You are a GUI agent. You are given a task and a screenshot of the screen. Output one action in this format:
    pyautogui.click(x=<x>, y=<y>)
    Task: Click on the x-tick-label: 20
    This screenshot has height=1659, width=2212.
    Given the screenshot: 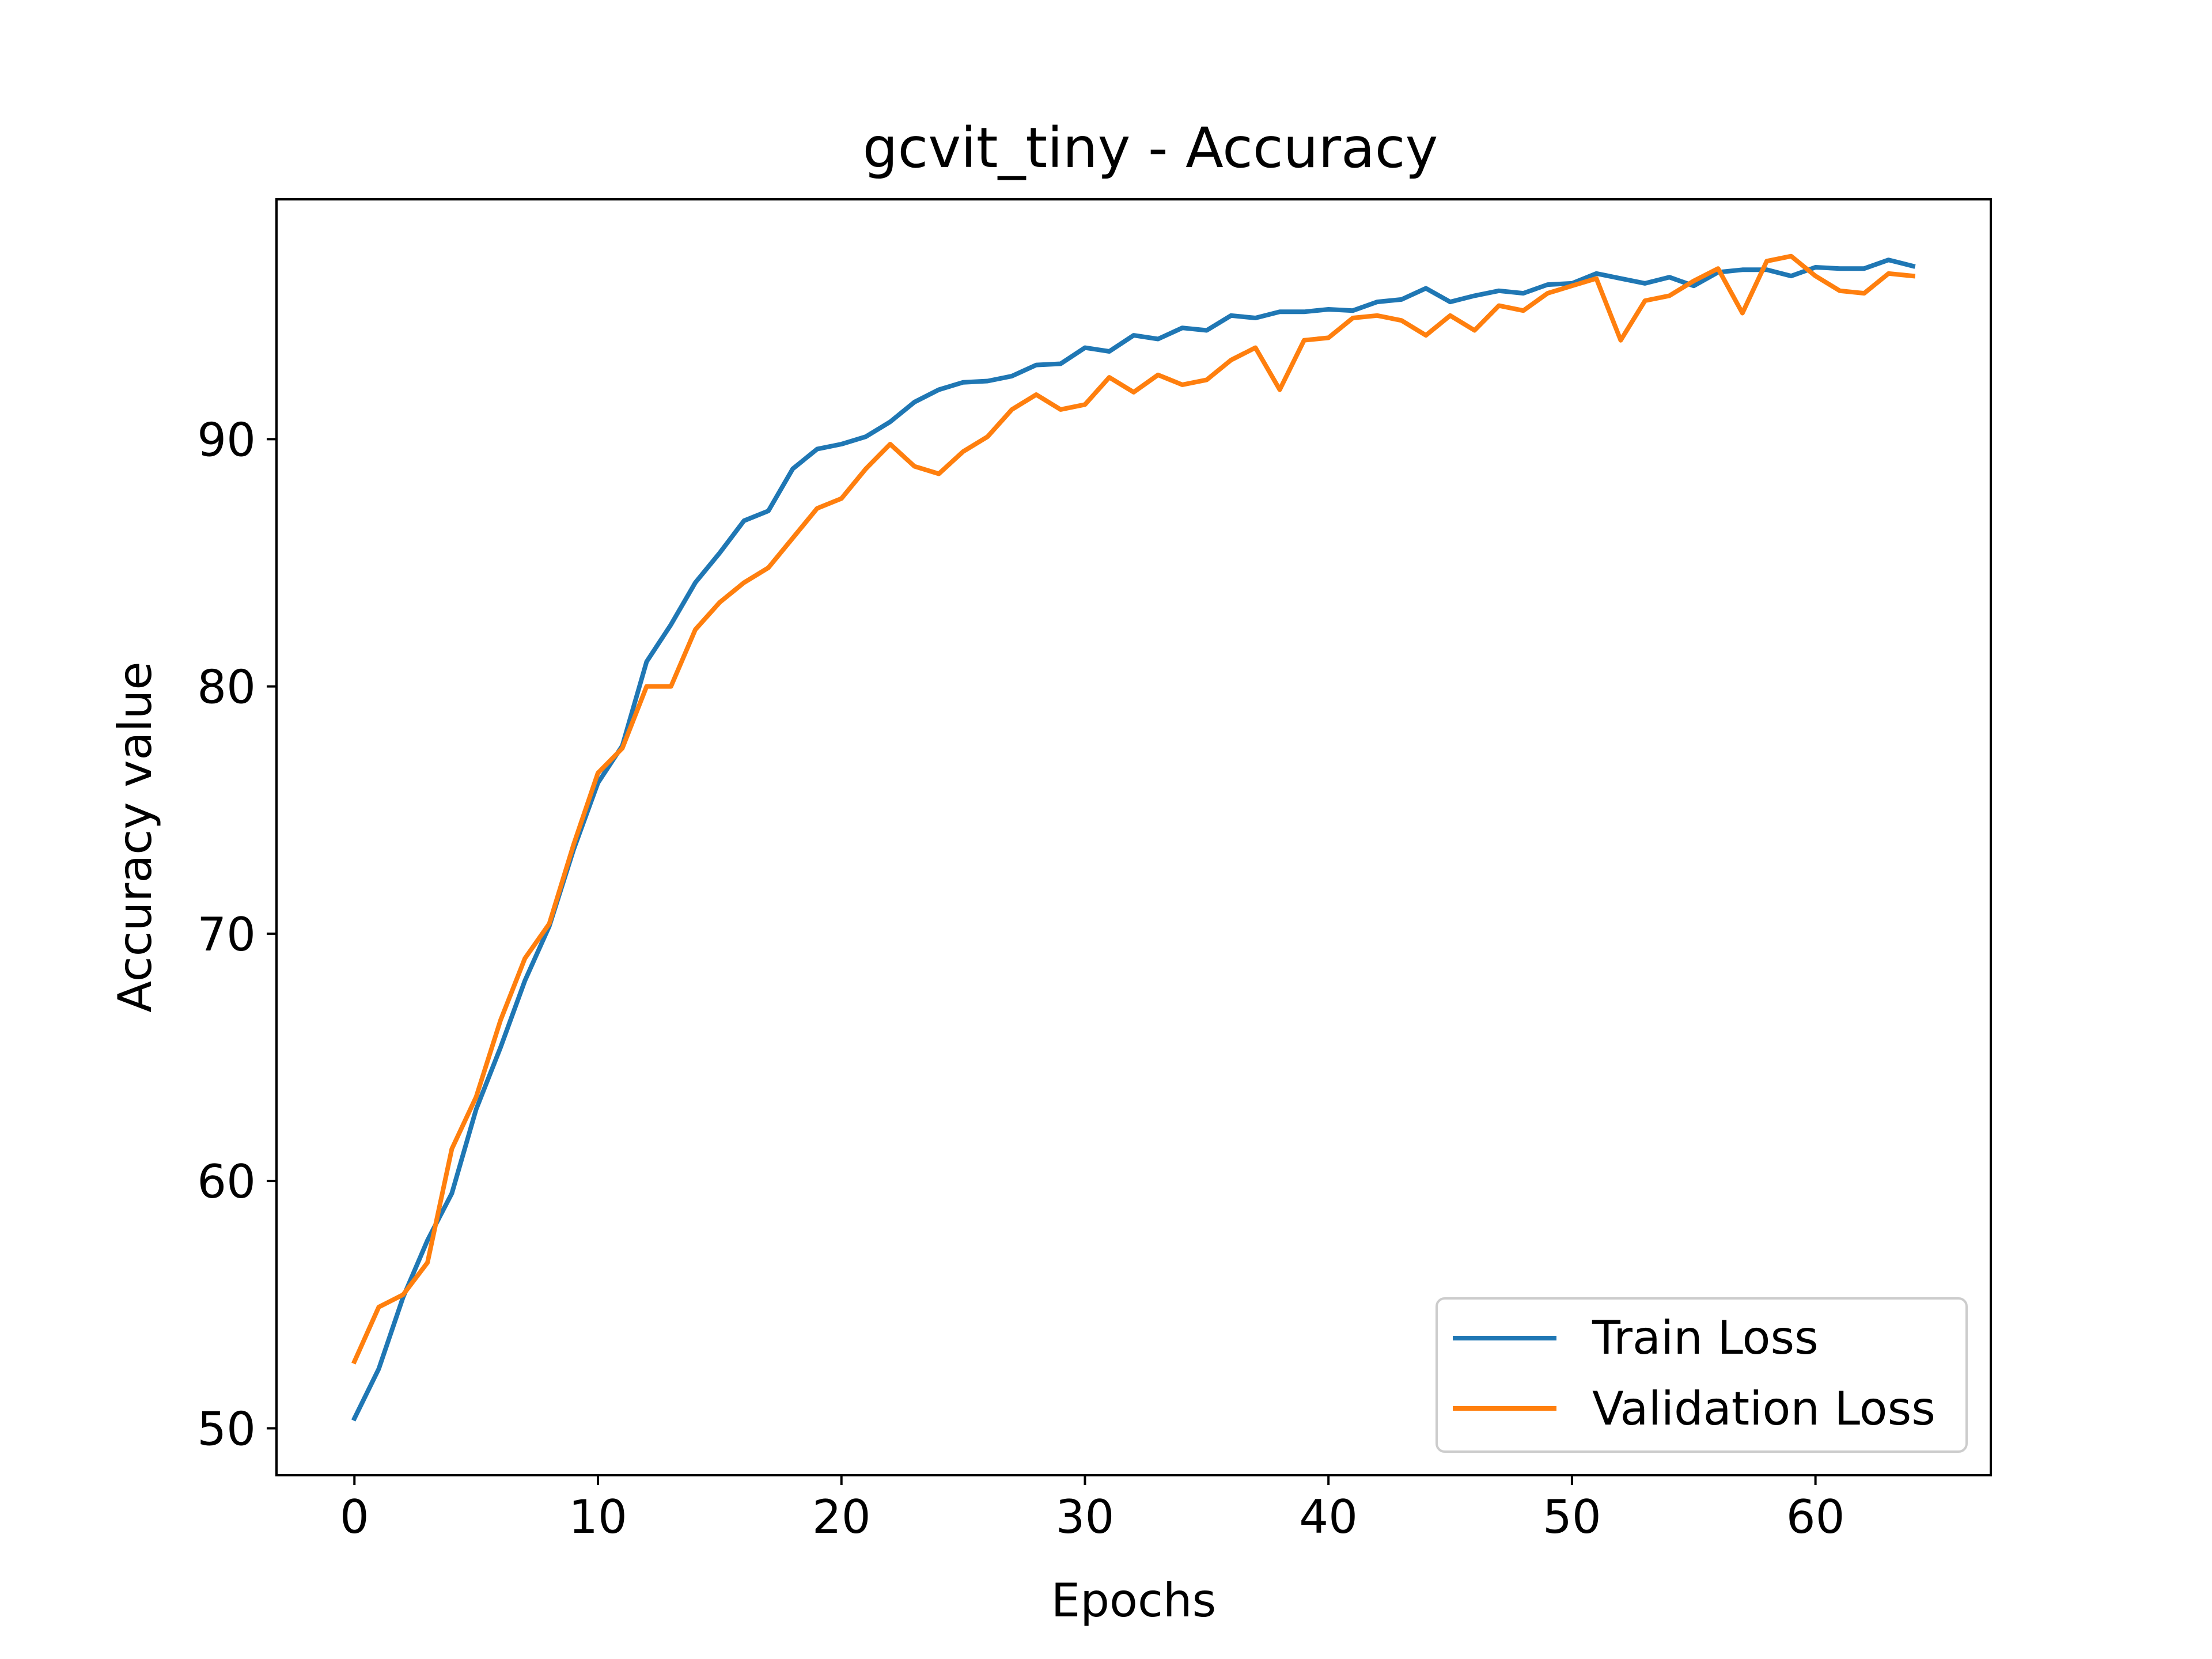 What is the action you would take?
    pyautogui.click(x=841, y=1517)
    